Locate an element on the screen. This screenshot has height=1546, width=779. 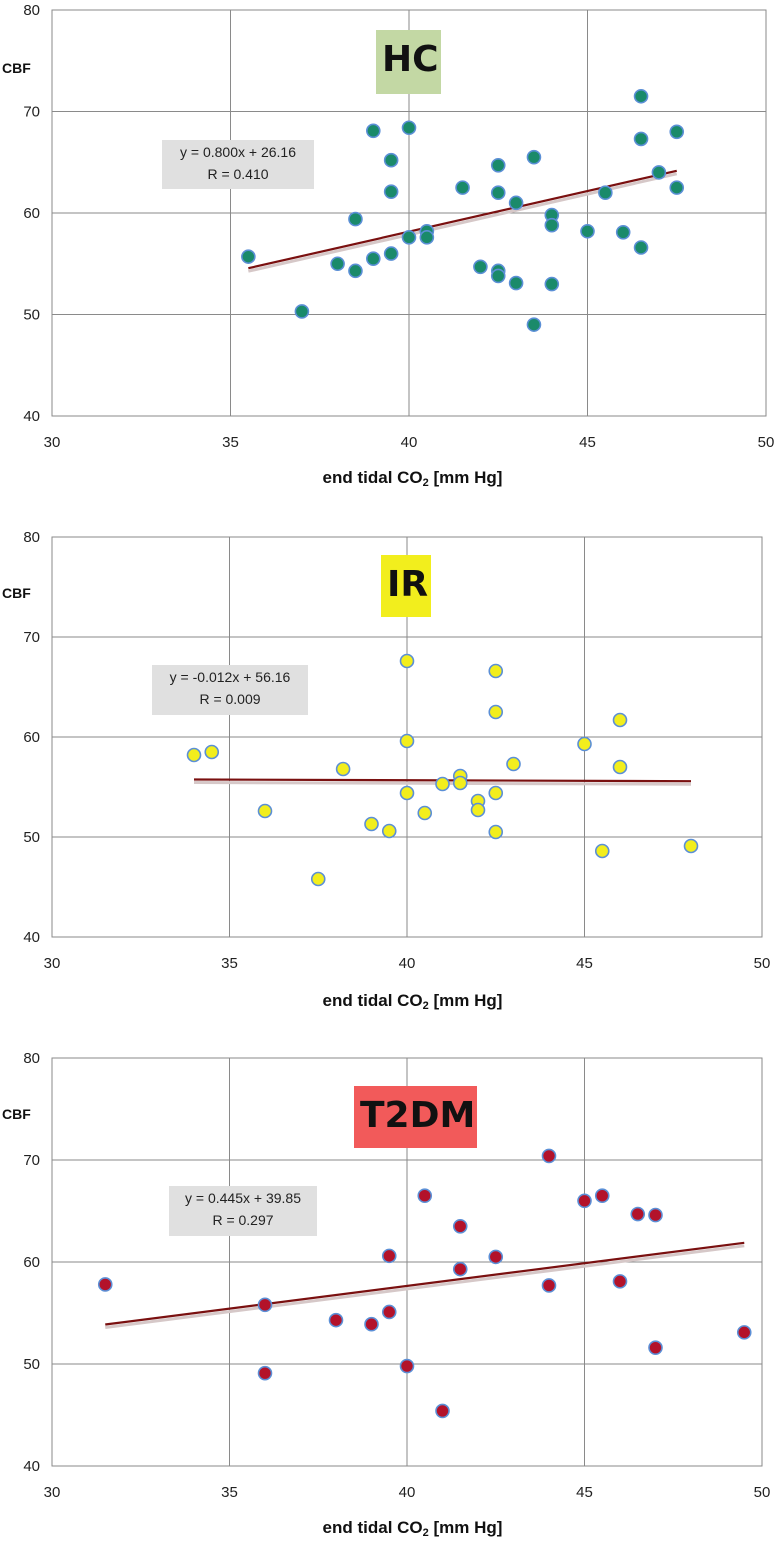
trendline-shadow is located at coordinates (425, 1287).